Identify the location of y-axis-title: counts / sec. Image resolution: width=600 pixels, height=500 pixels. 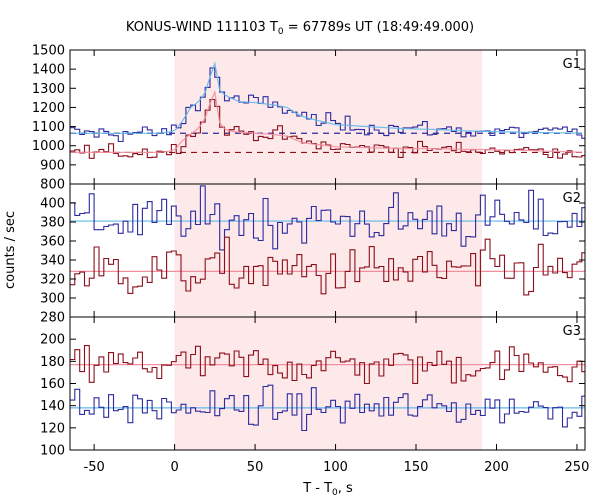
(10, 250).